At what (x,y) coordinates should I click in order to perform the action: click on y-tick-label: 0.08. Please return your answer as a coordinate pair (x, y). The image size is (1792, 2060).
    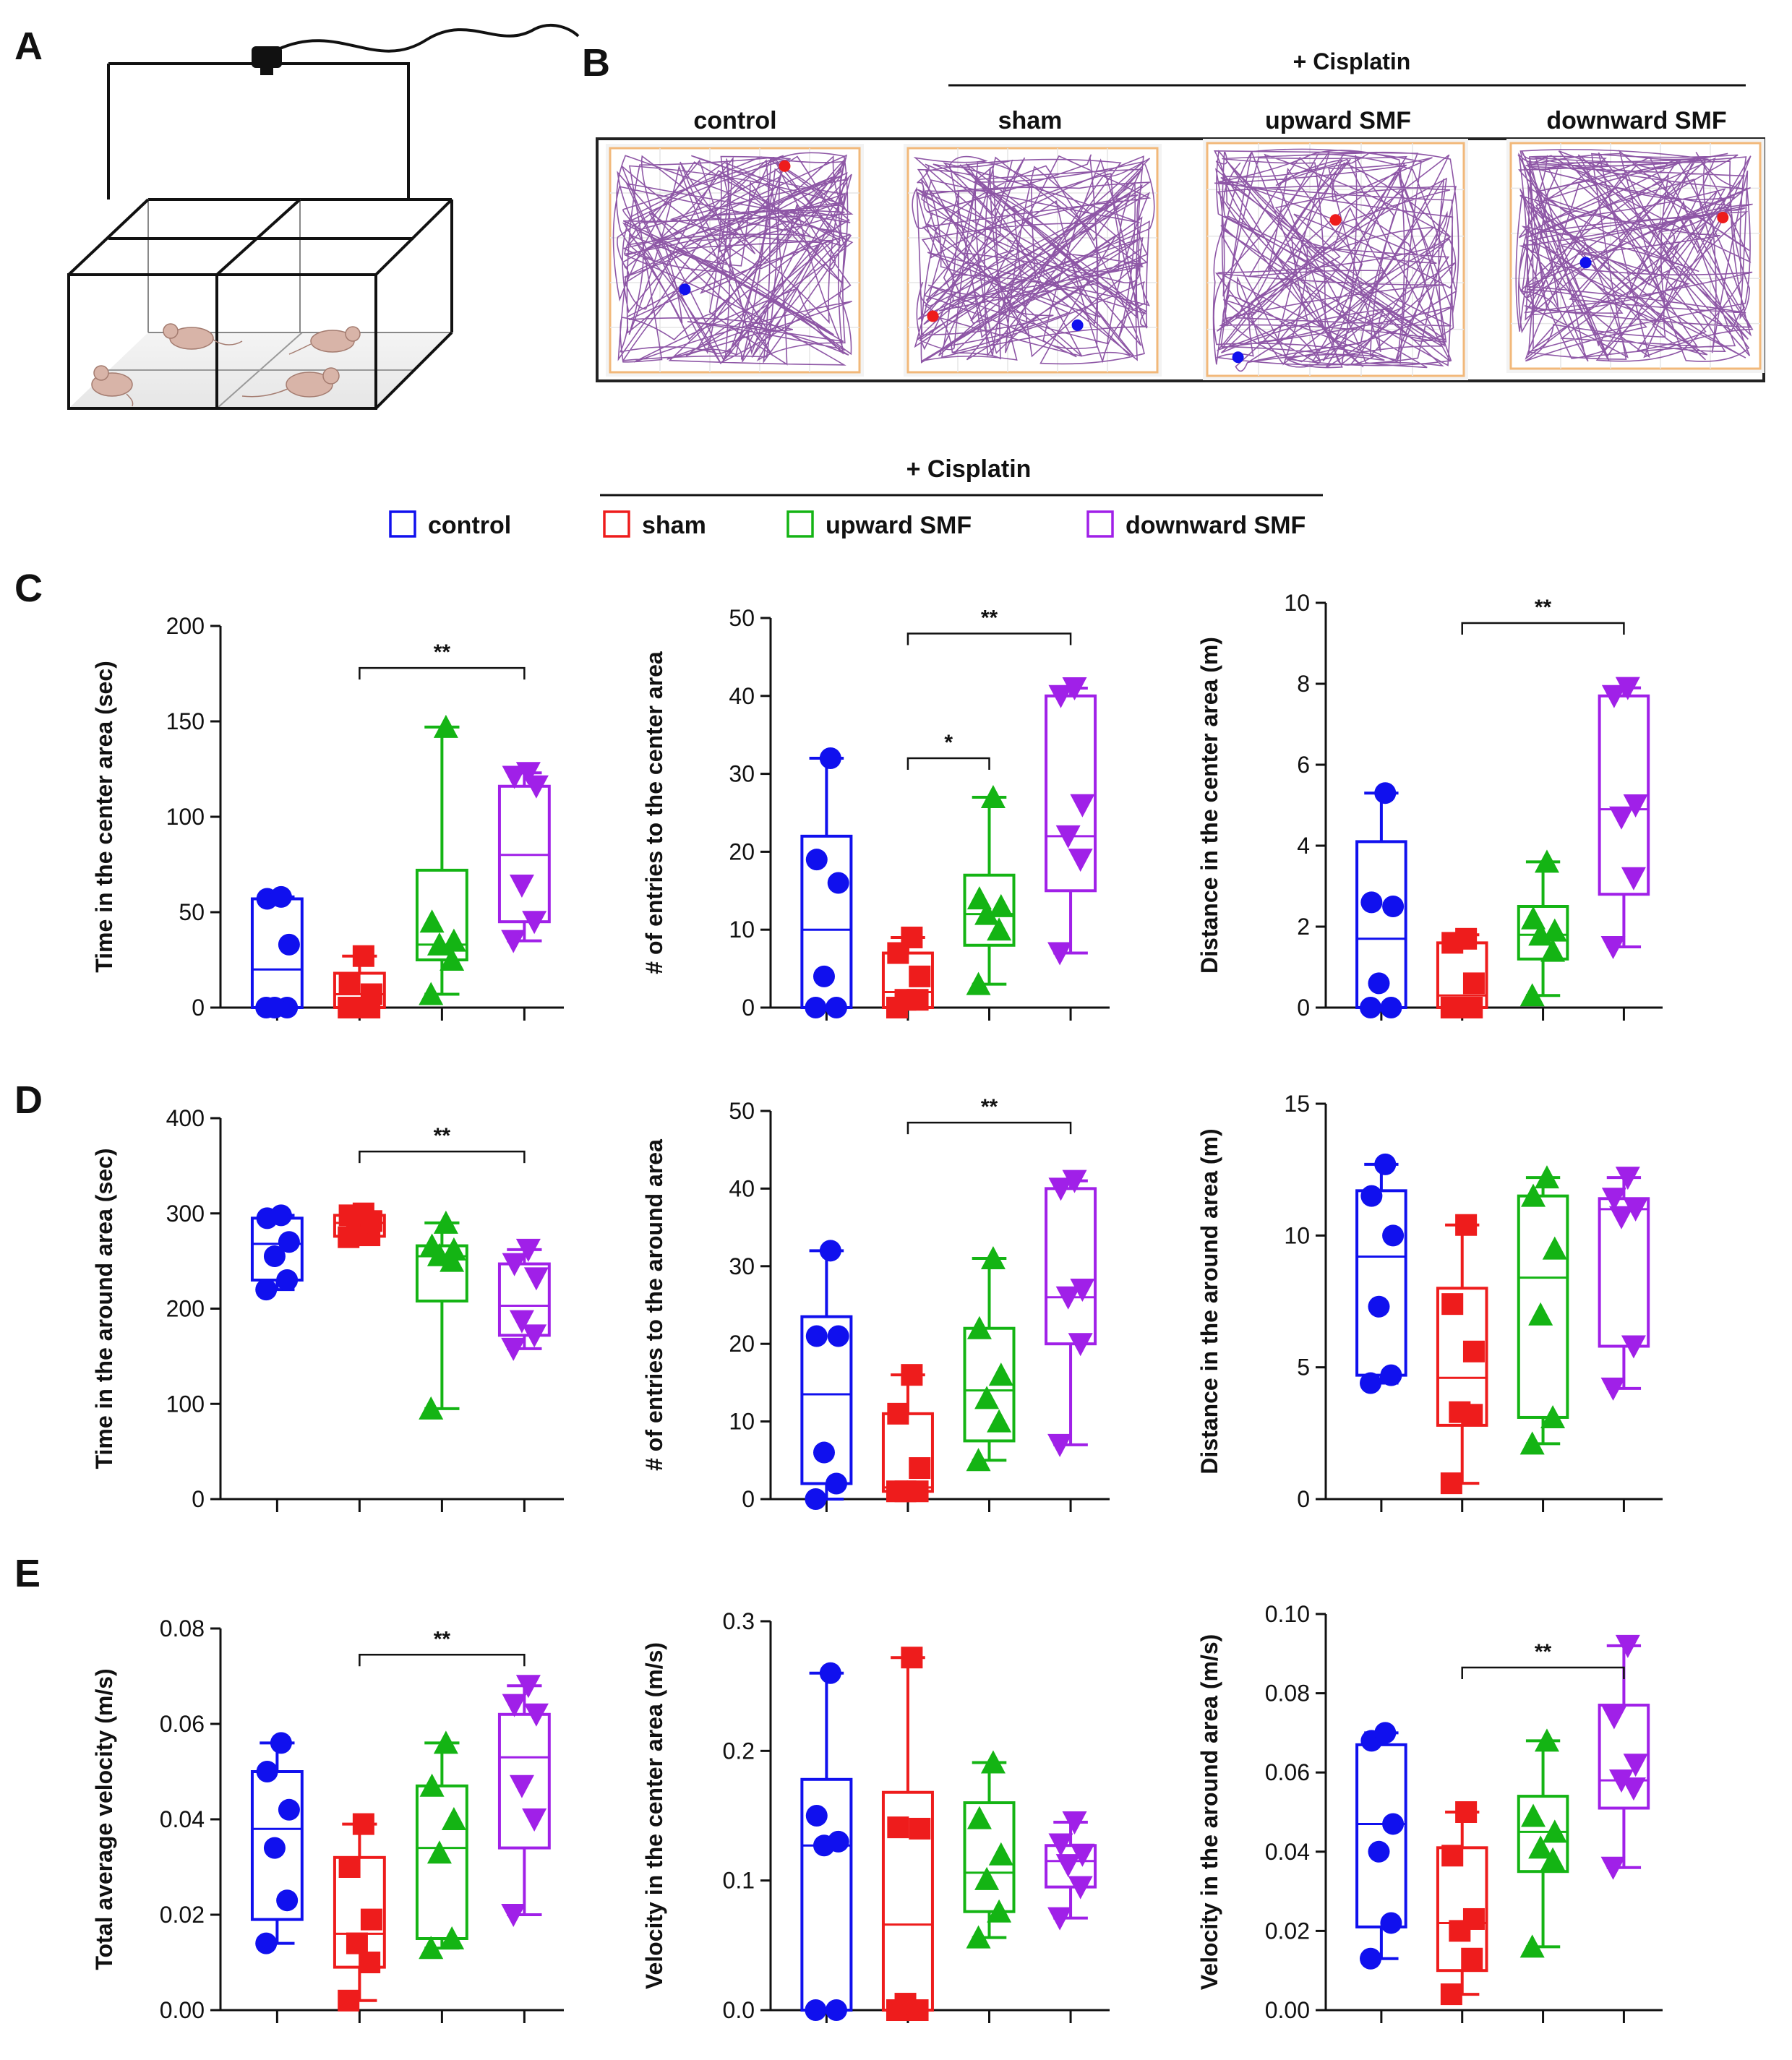
    Looking at the image, I should click on (1287, 1694).